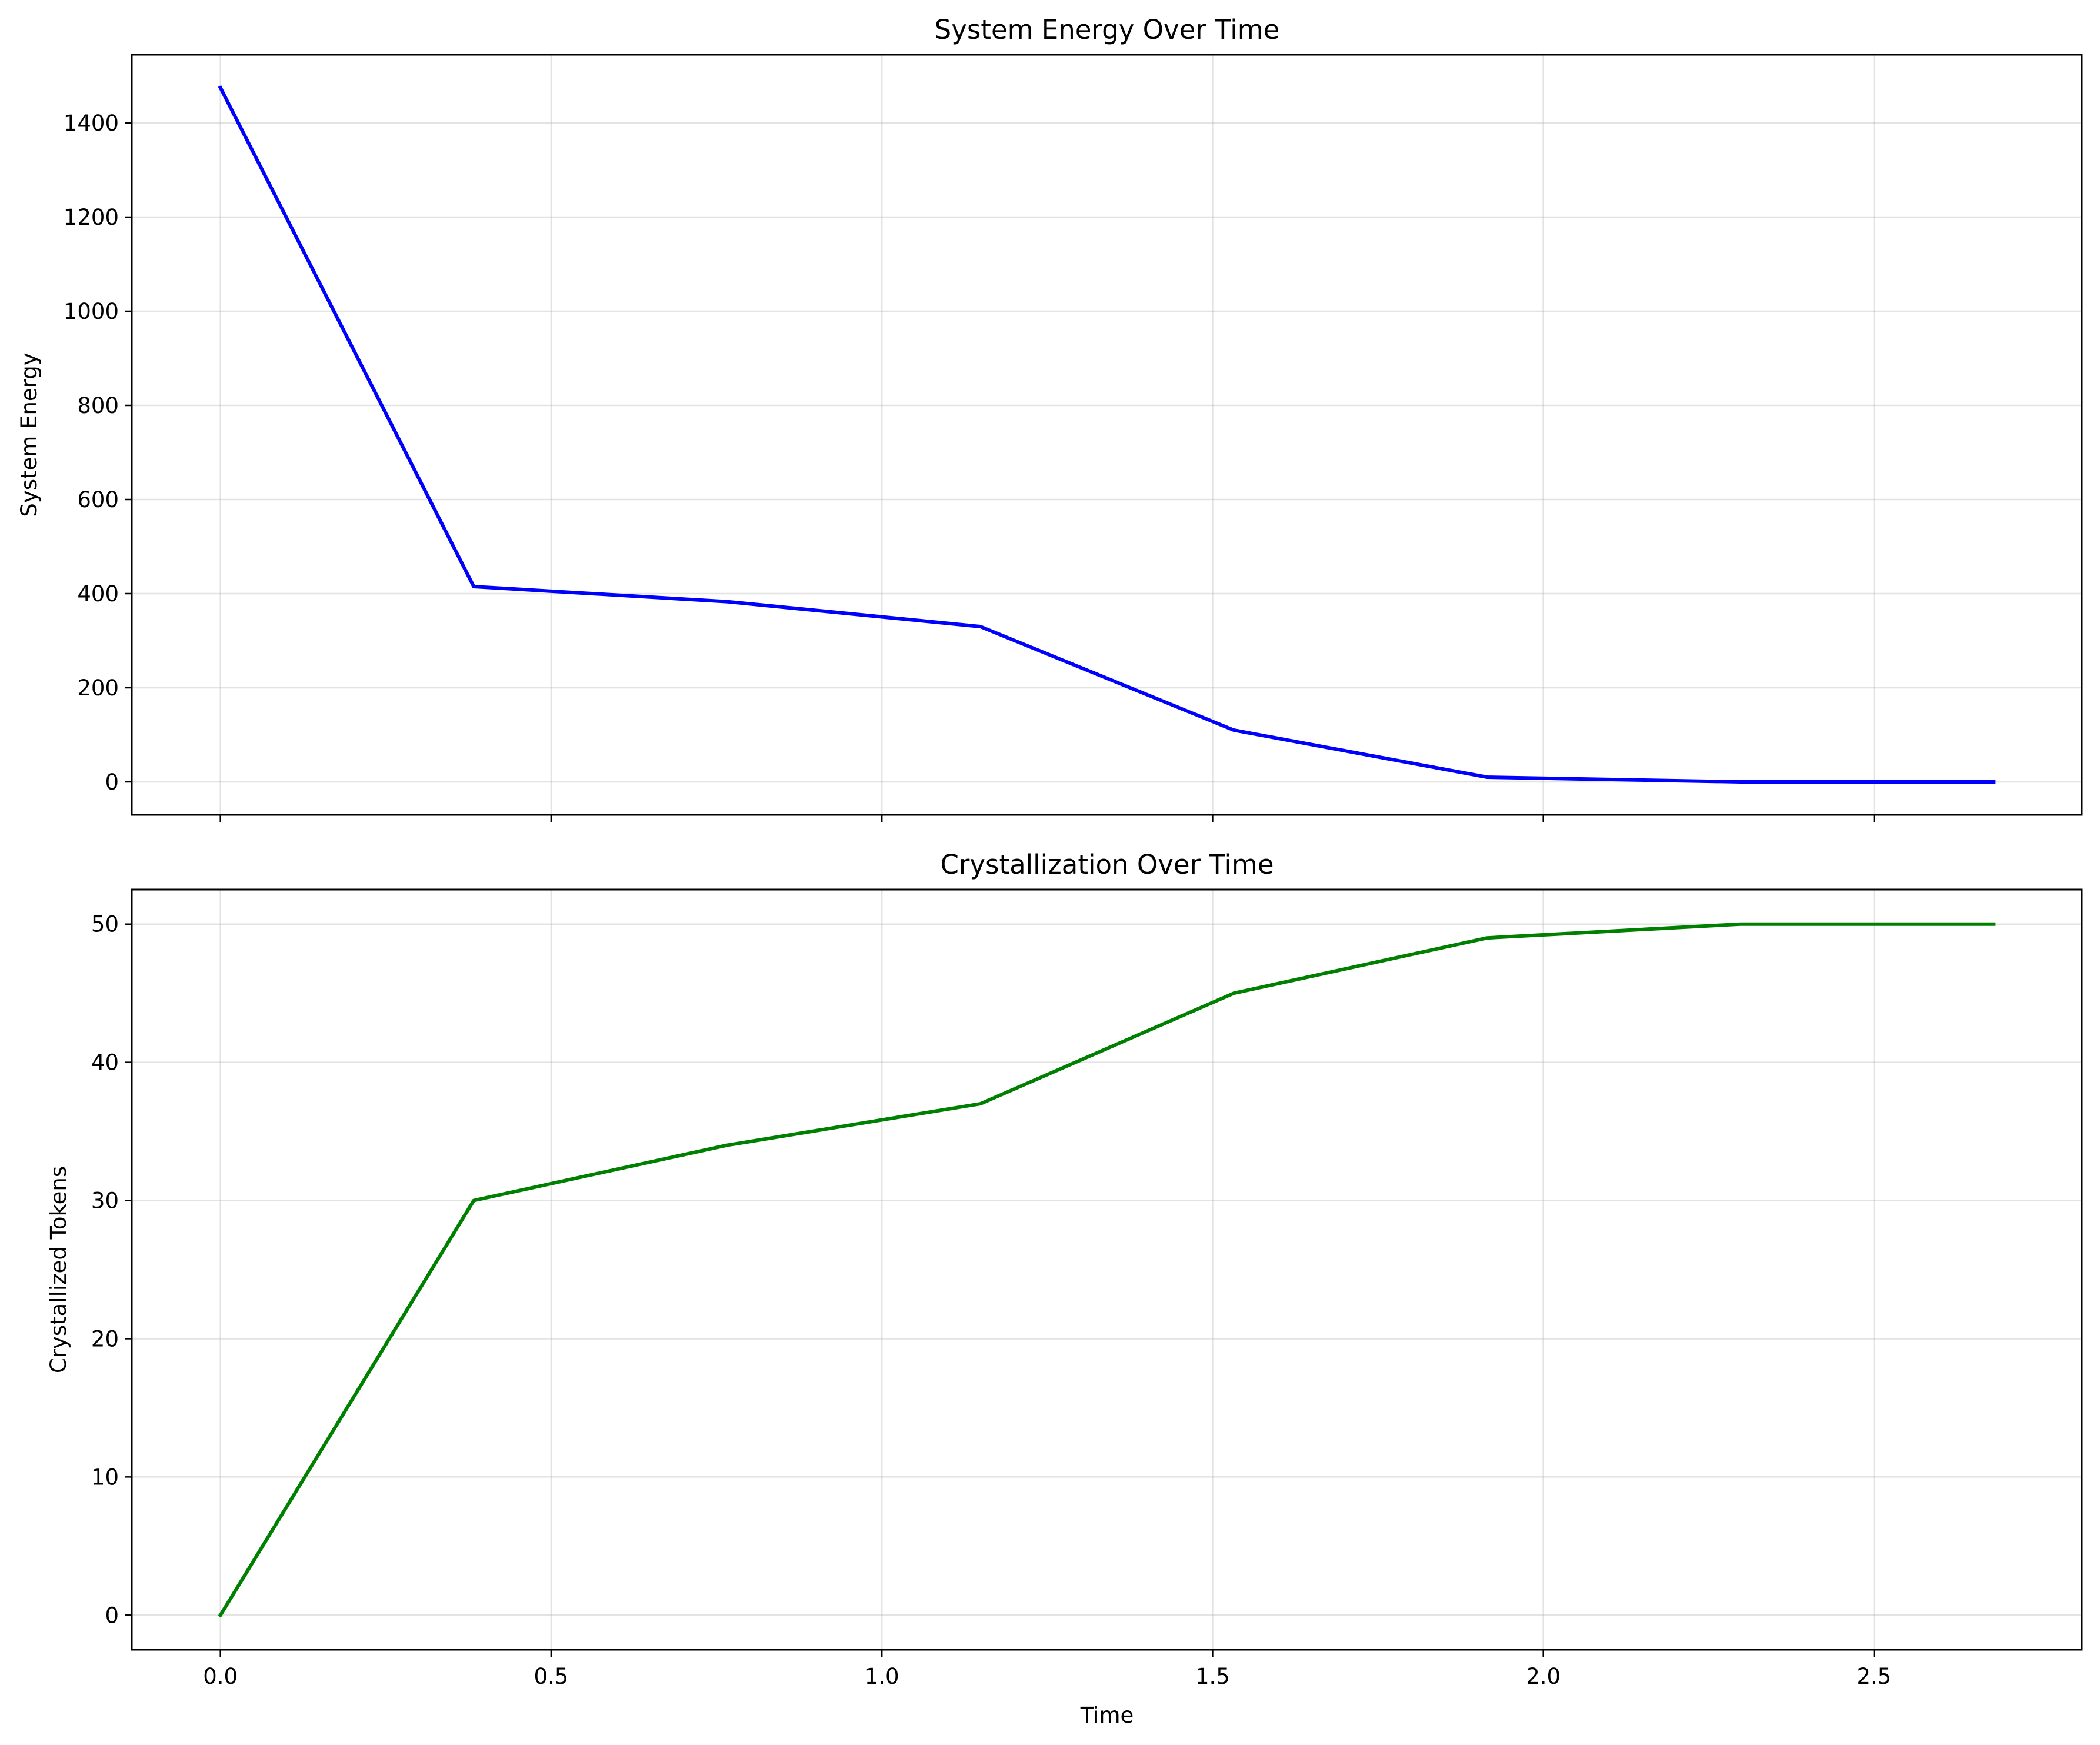  What do you see at coordinates (105, 924) in the screenshot?
I see `crystallization-y-tick-label: 50` at bounding box center [105, 924].